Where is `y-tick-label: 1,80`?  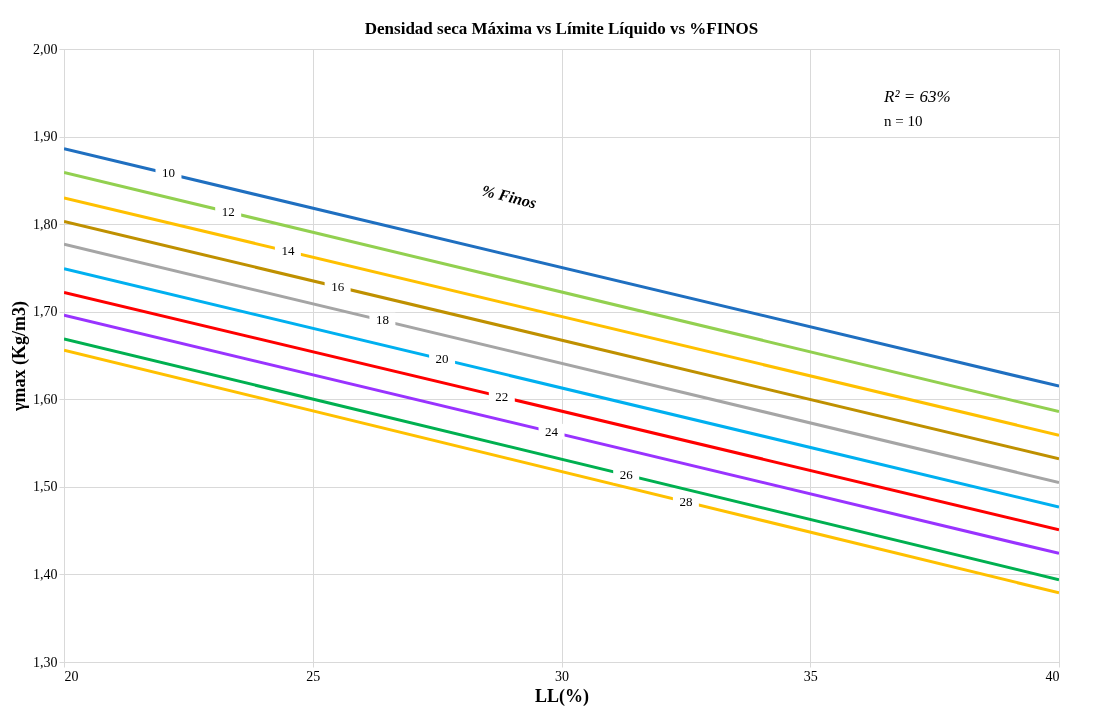 y-tick-label: 1,80 is located at coordinates (45, 224).